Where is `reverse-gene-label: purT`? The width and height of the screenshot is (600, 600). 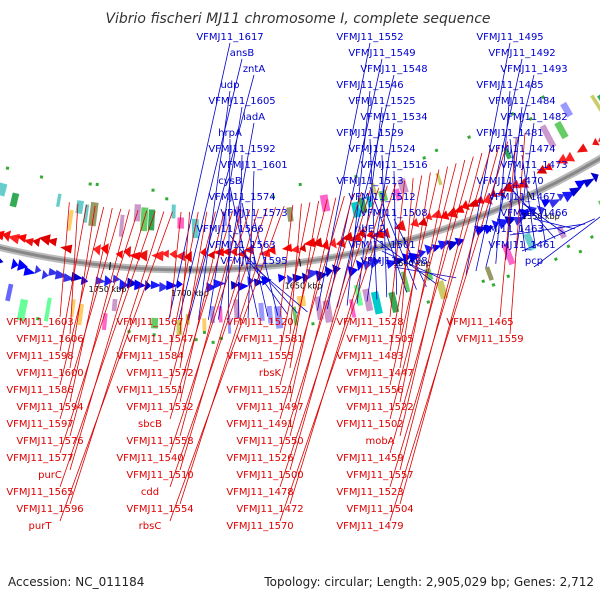 reverse-gene-label: purT is located at coordinates (41, 526).